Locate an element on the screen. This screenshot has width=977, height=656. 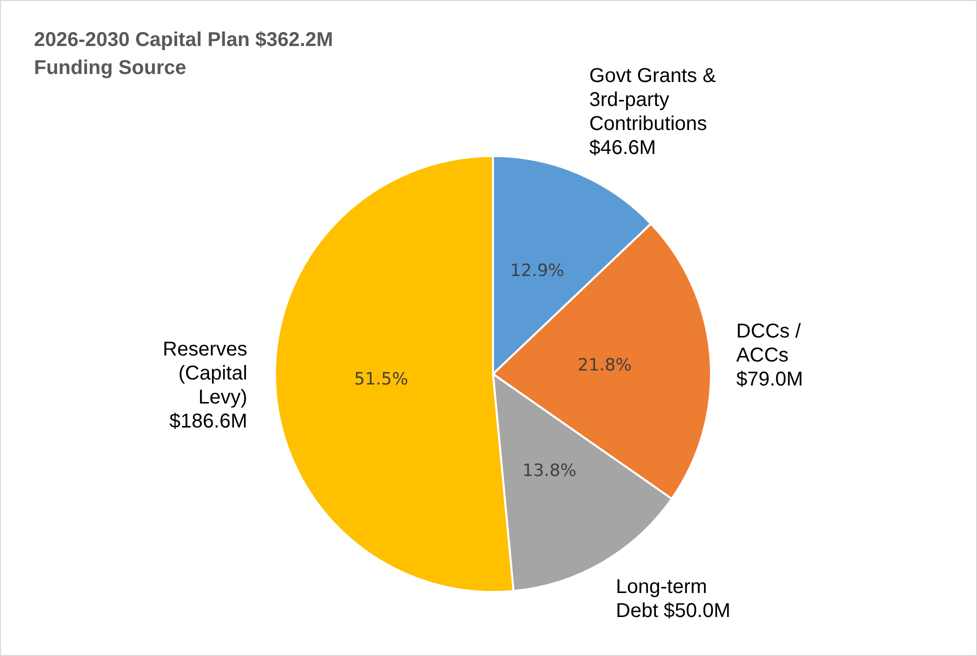
data-label: 21.8% is located at coordinates (605, 366).